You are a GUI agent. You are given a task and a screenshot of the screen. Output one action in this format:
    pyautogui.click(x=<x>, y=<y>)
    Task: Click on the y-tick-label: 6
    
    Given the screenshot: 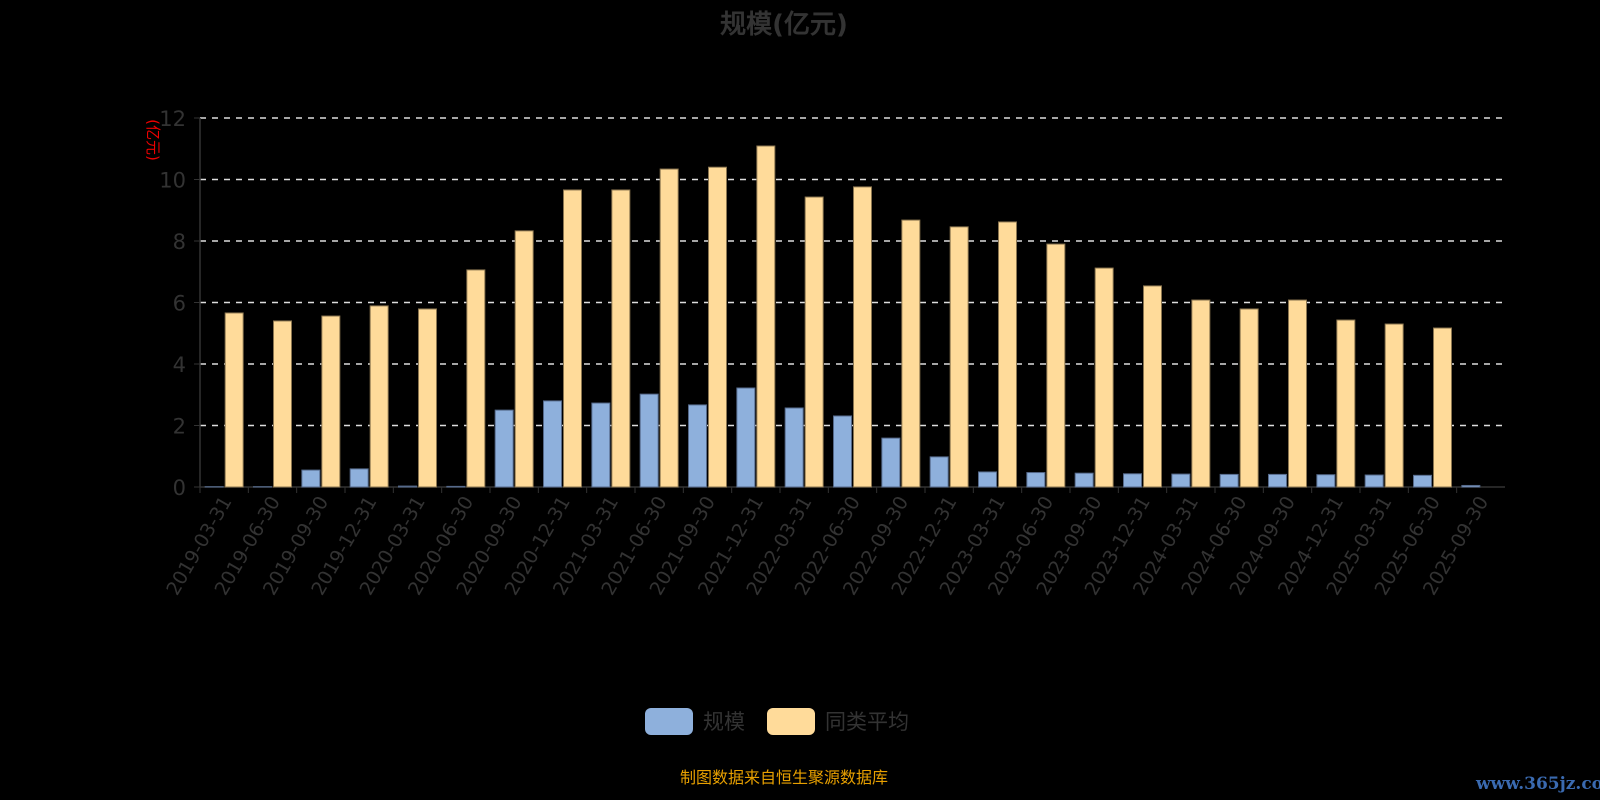 What is the action you would take?
    pyautogui.click(x=179, y=304)
    